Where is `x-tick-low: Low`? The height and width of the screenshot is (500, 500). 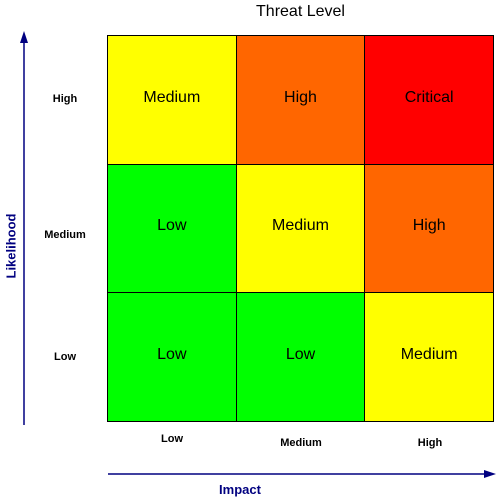
x-tick-low: Low is located at coordinates (172, 439).